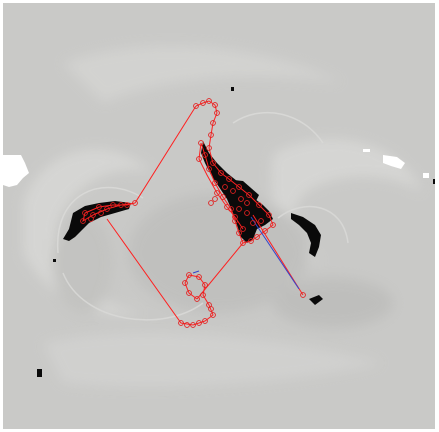  I want to click on swirl-bottom, so click(213, 360).